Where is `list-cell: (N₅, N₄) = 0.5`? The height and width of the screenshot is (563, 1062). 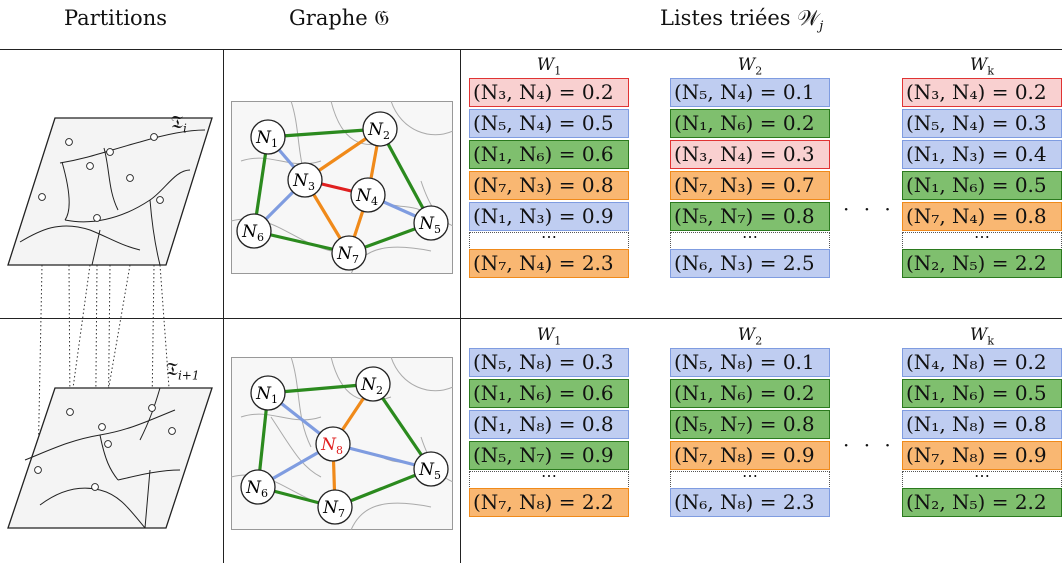
list-cell: (N₅, N₄) = 0.5 is located at coordinates (549, 123).